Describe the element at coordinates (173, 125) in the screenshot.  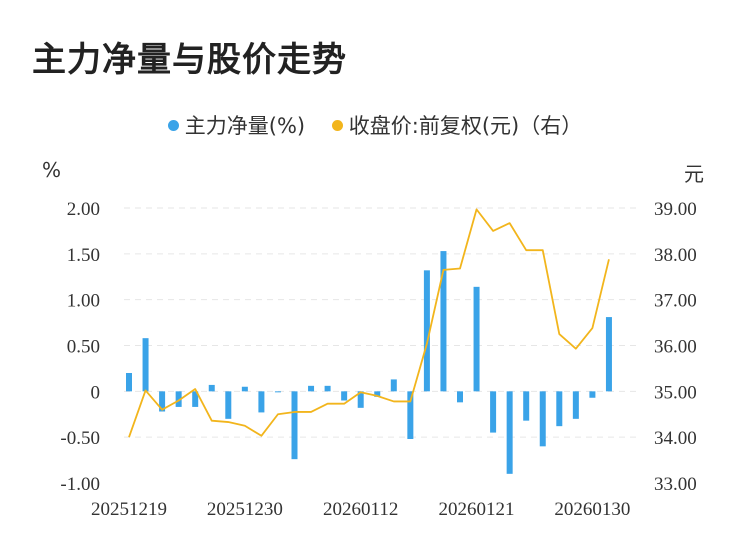
I see `legend-bar-marker` at that location.